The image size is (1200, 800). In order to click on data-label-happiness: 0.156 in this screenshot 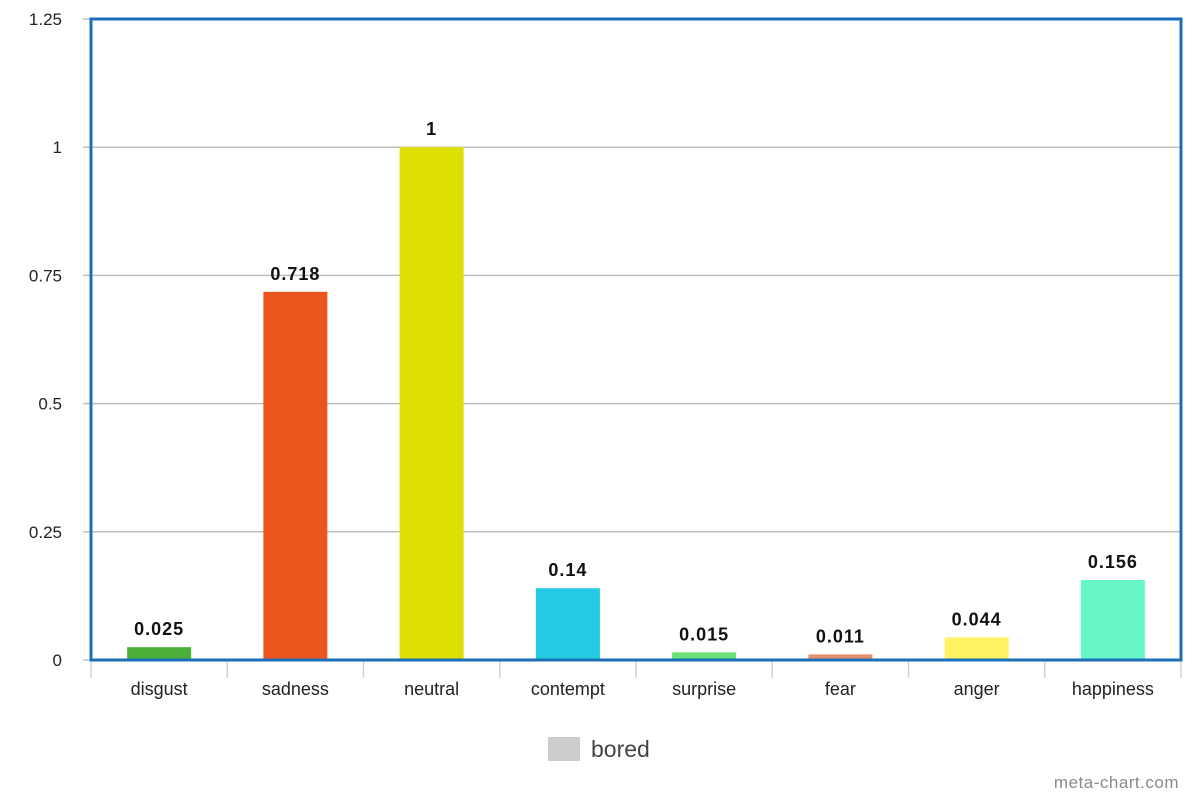, I will do `click(1113, 562)`.